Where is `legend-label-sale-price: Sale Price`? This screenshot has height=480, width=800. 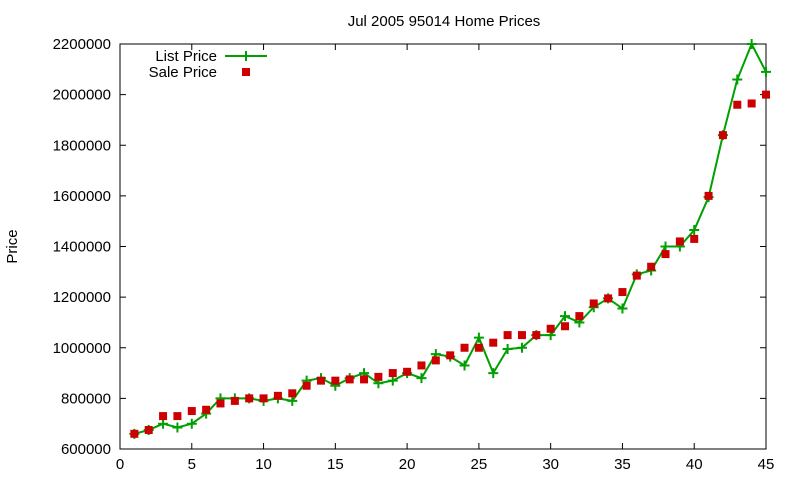
legend-label-sale-price: Sale Price is located at coordinates (183, 72).